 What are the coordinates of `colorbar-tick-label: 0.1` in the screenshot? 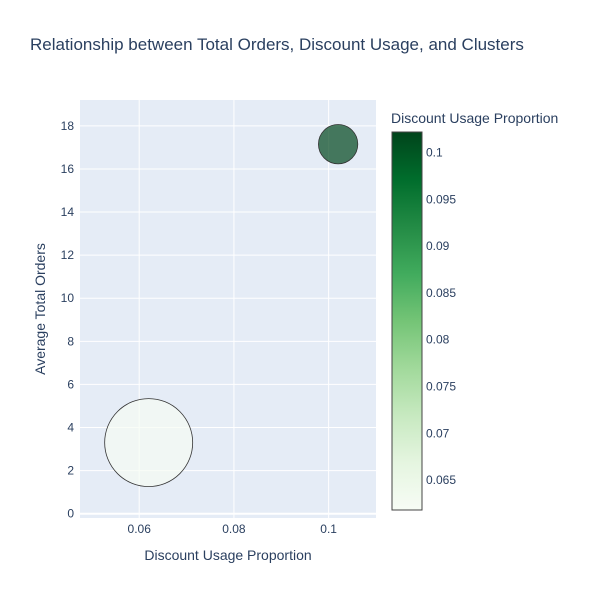 It's located at (434, 153).